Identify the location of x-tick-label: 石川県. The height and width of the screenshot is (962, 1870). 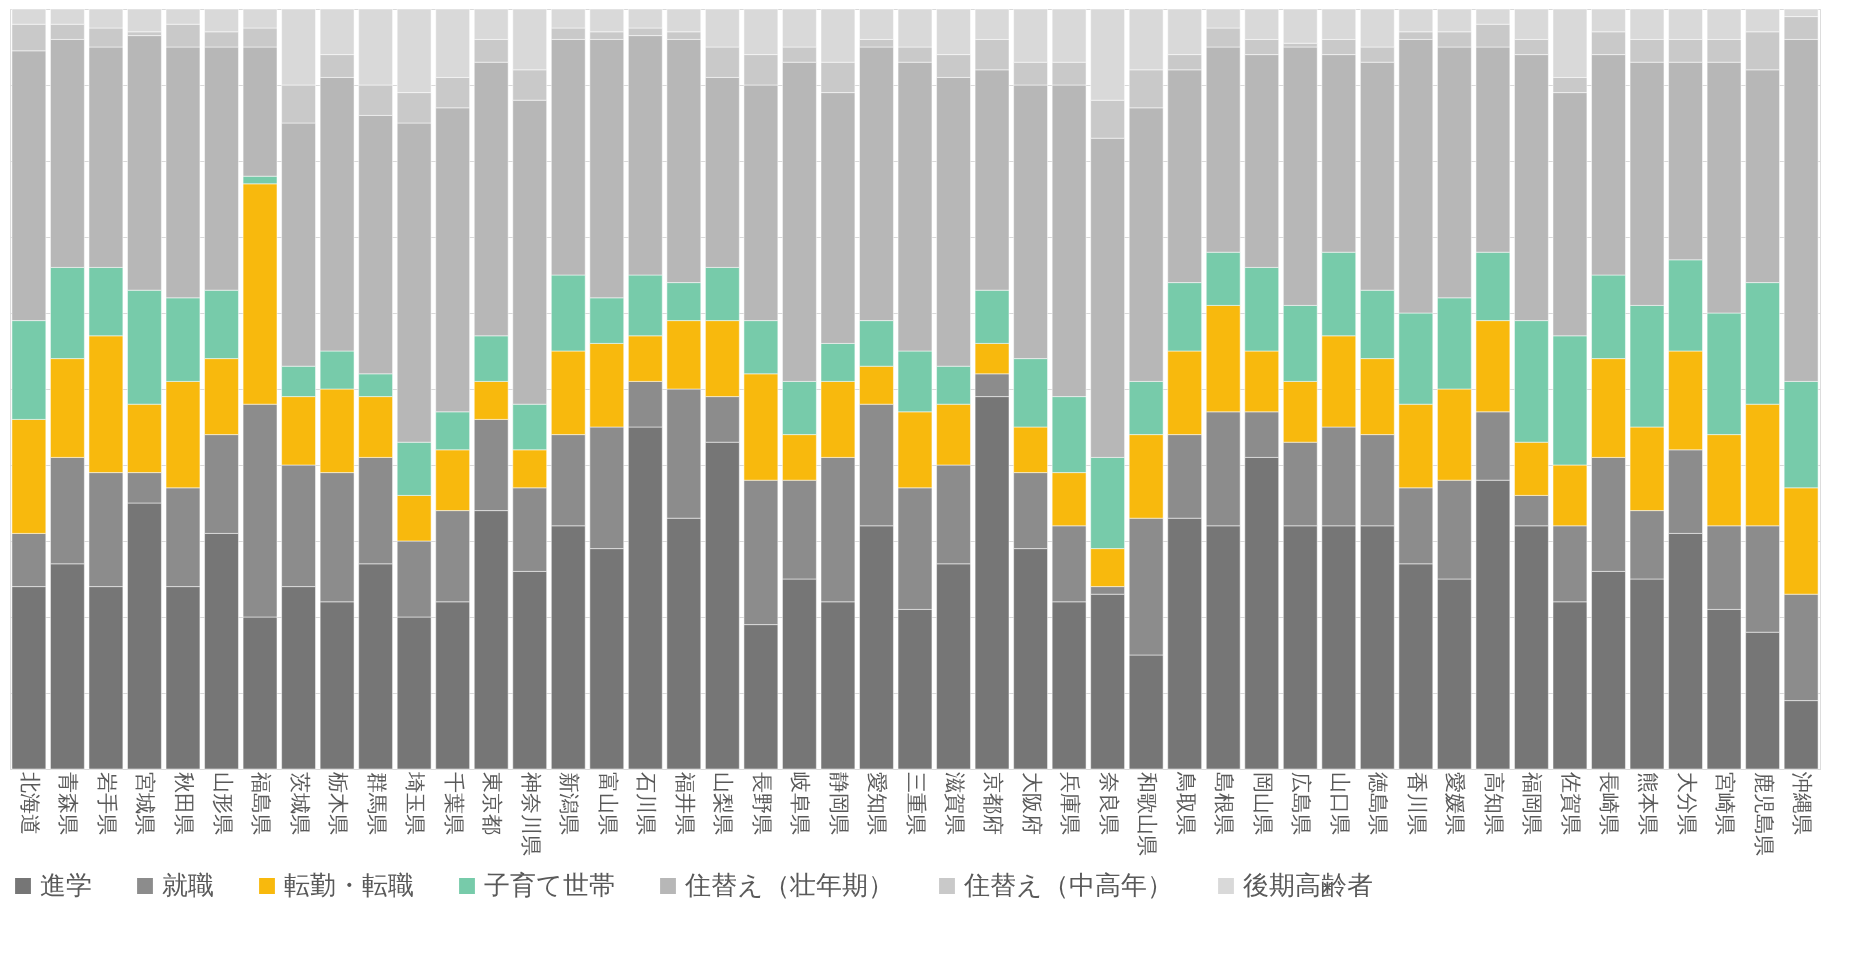
(646, 803).